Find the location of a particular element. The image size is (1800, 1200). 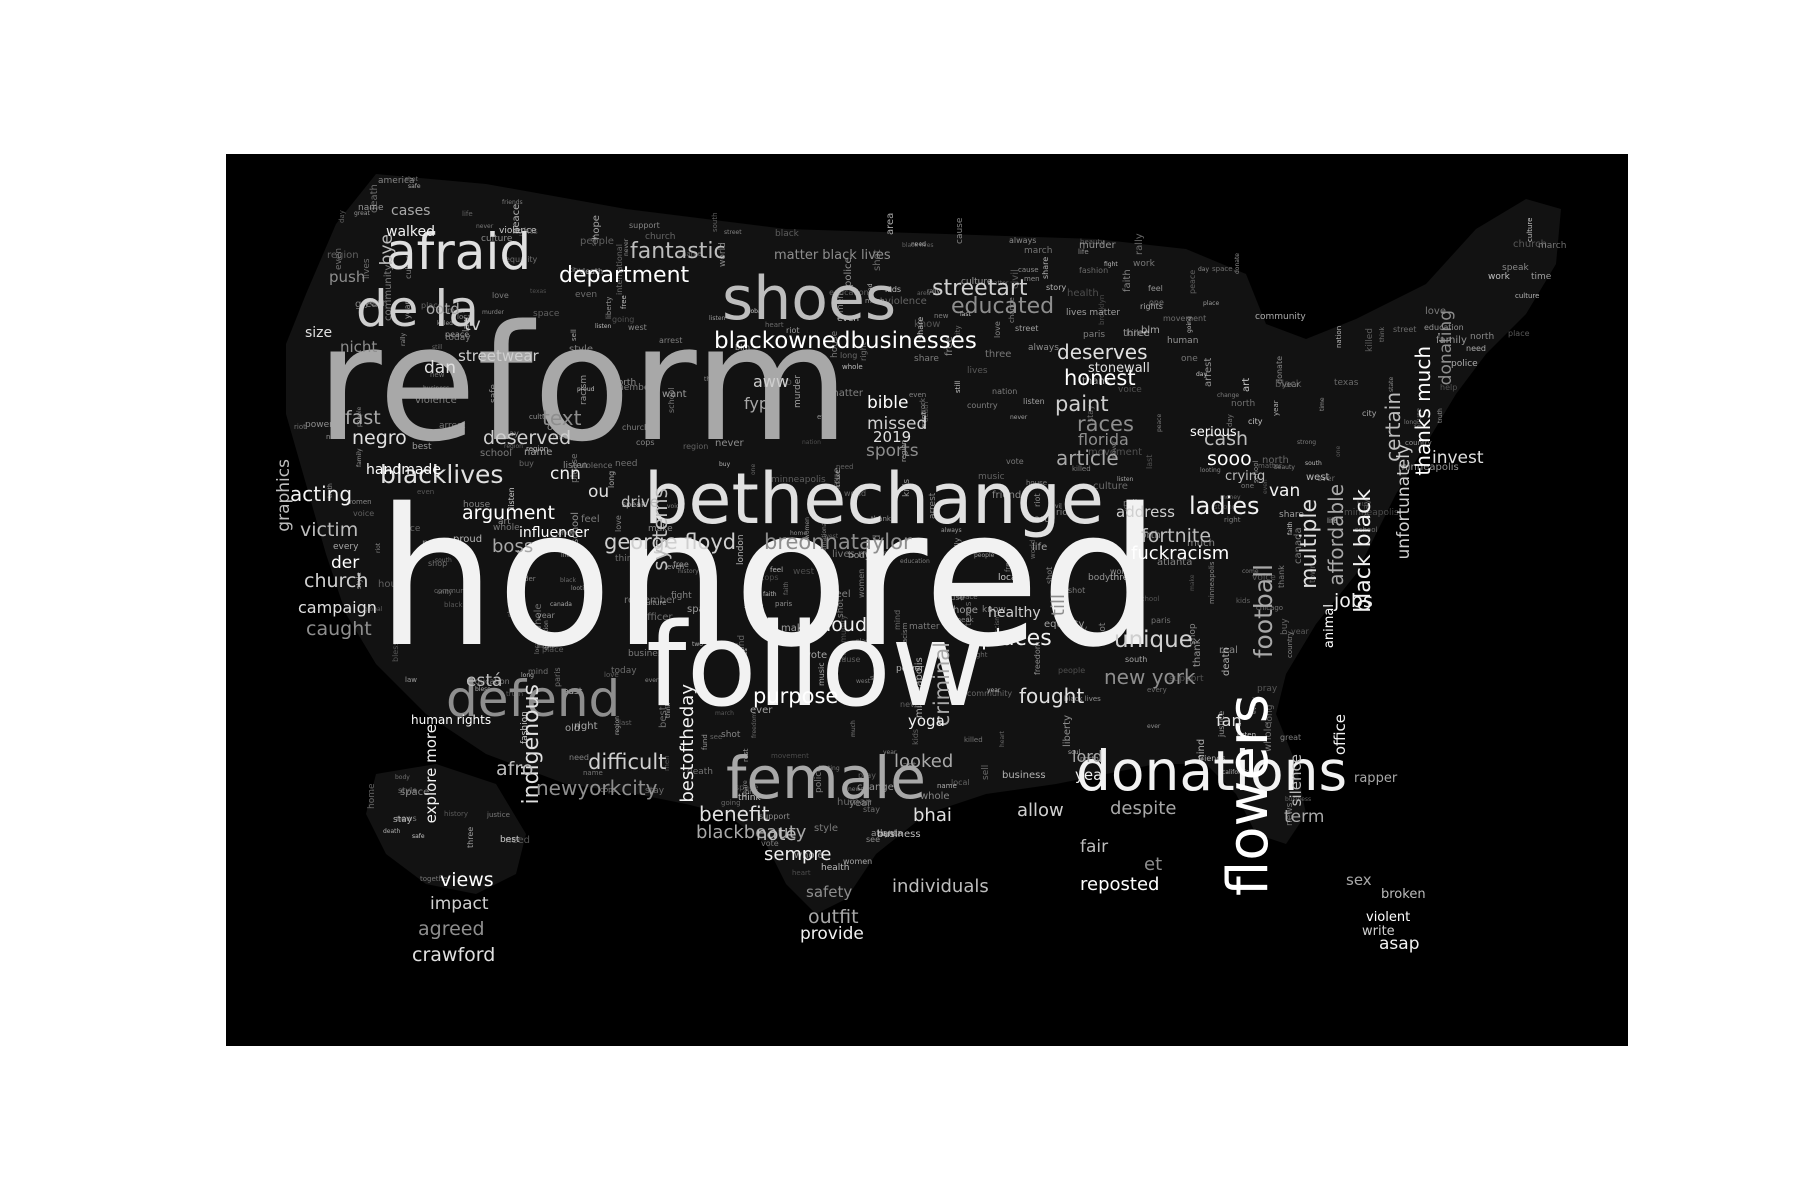

filler-word: news is located at coordinates (856, 789).